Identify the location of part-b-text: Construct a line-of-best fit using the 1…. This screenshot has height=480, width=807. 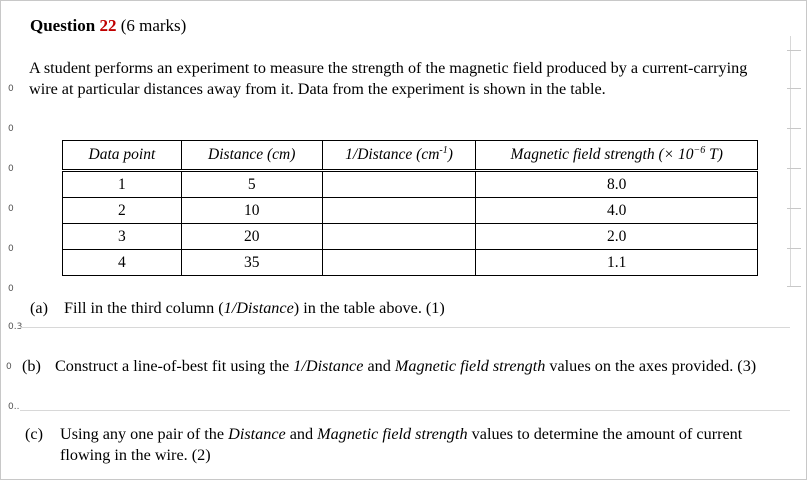
(406, 366).